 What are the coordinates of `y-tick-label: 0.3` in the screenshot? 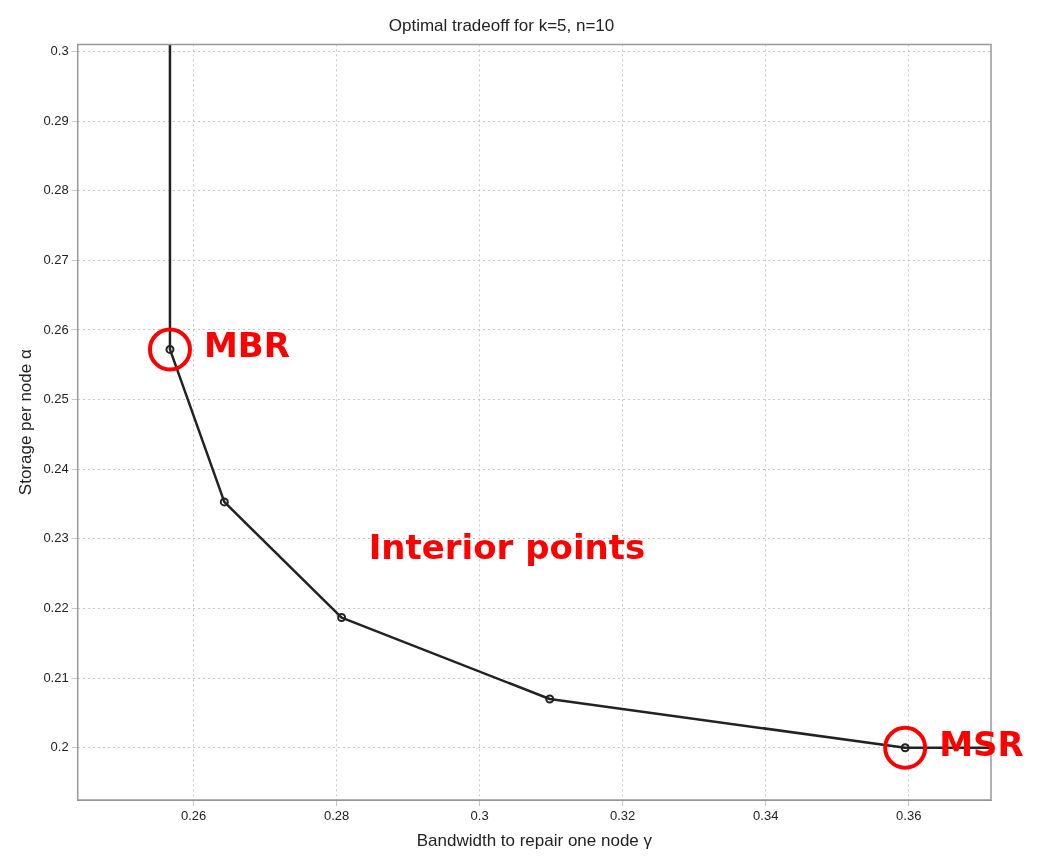 It's located at (59, 50).